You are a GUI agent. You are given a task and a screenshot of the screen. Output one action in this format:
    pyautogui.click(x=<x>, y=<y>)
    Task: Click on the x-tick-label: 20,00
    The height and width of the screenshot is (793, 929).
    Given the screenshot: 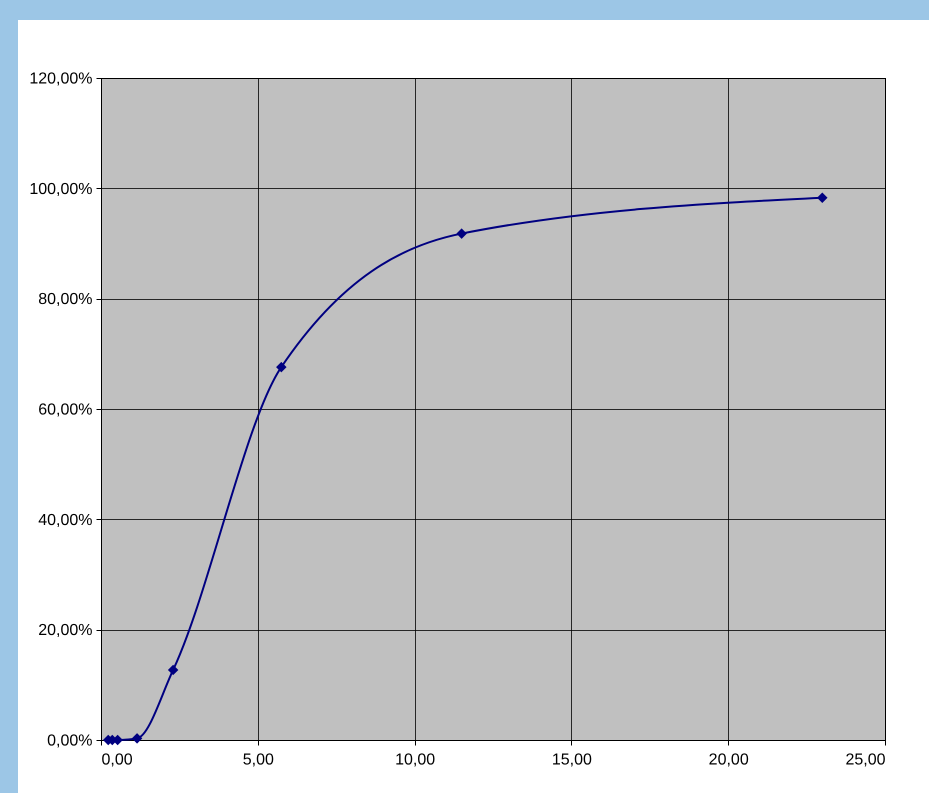 What is the action you would take?
    pyautogui.click(x=728, y=760)
    